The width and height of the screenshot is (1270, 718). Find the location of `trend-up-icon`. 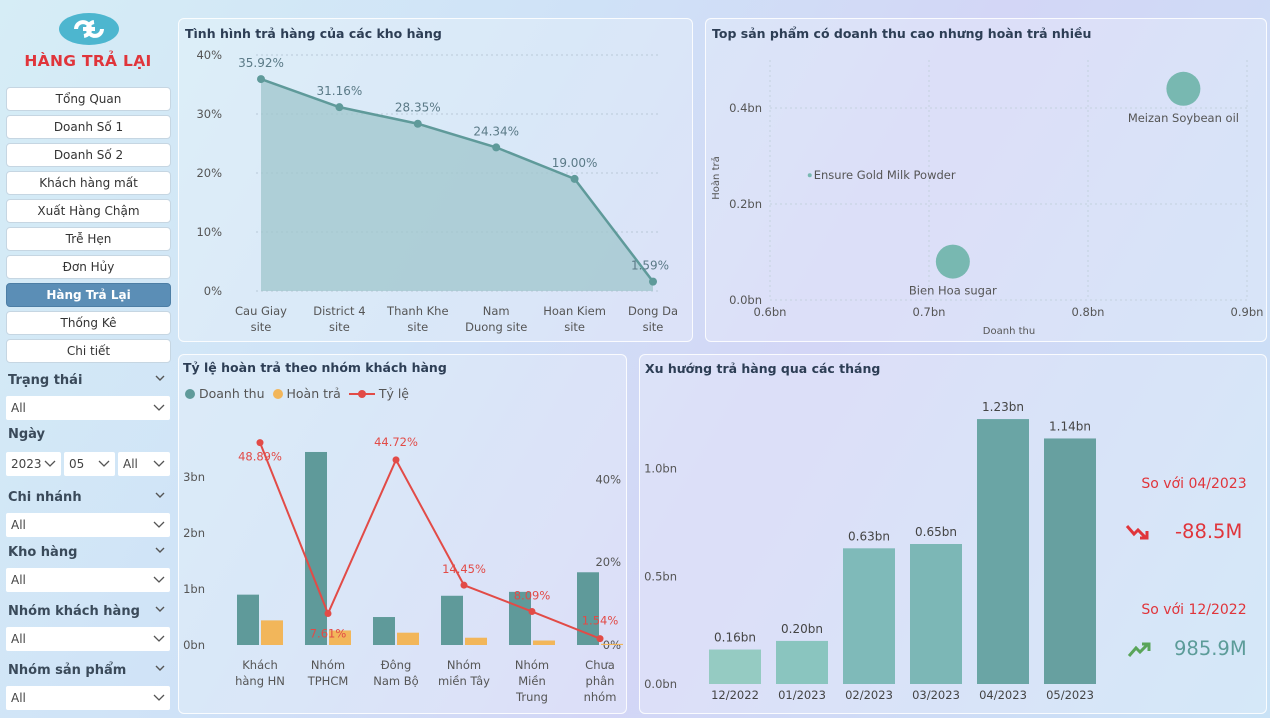

trend-up-icon is located at coordinates (1139, 649).